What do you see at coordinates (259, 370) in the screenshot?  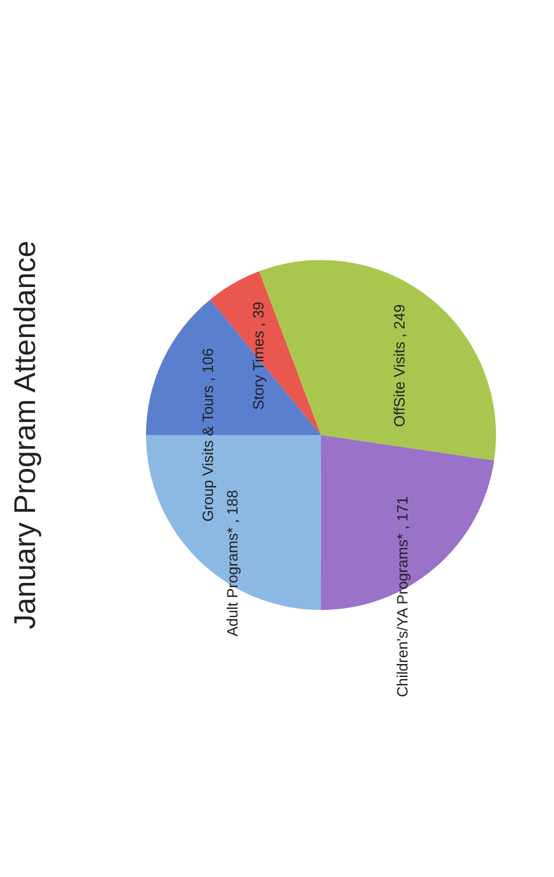 I see `slice-label: Story Times` at bounding box center [259, 370].